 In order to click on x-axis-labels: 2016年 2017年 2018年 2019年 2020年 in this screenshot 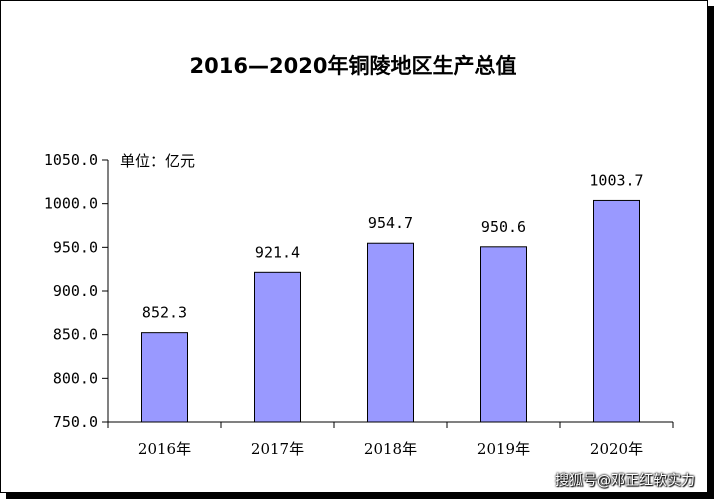, I will do `click(390, 440)`.